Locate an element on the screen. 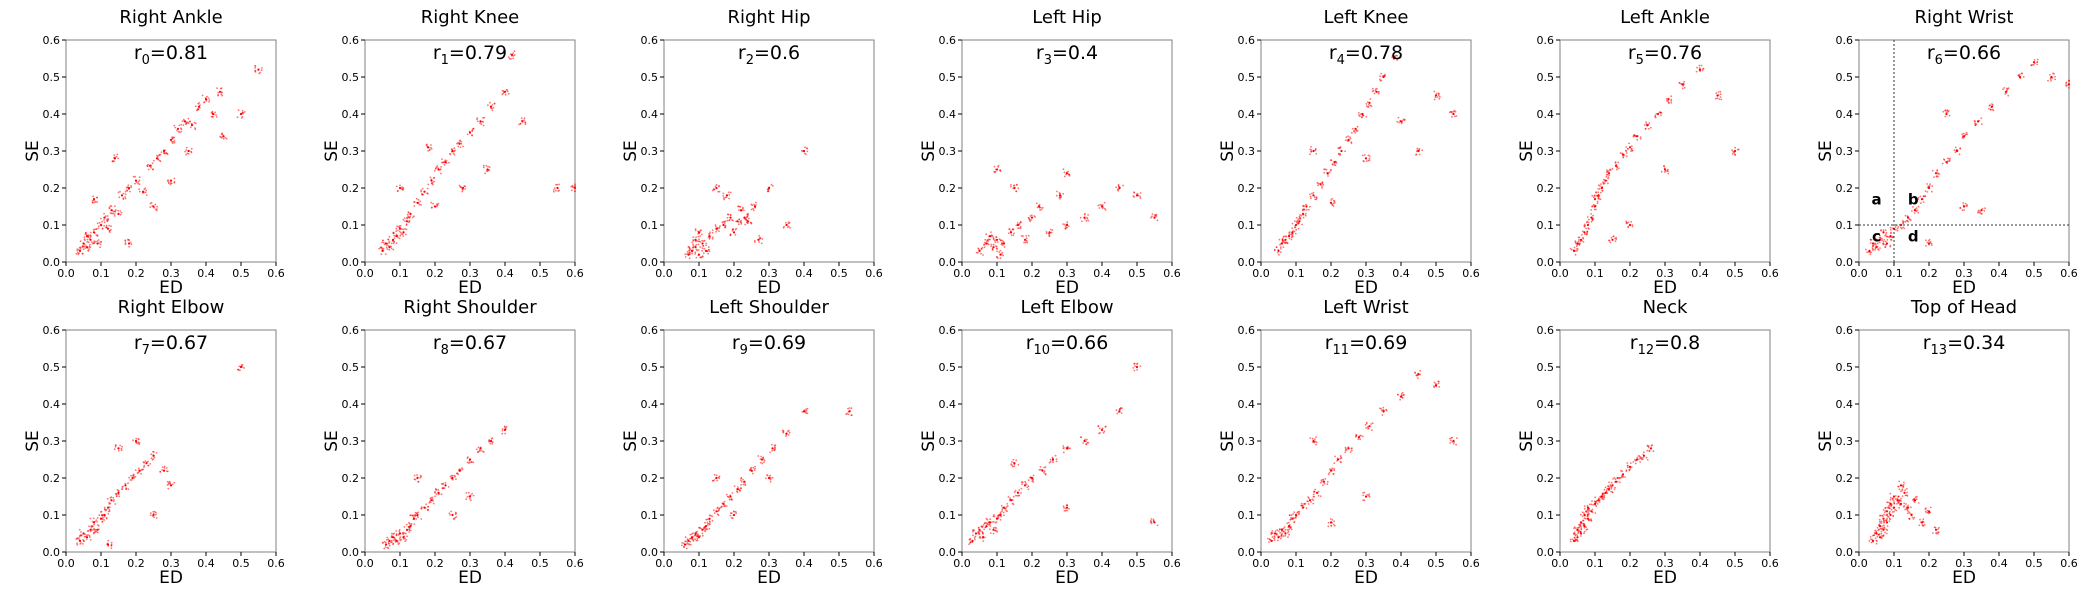  correlation-value: =0.69 is located at coordinates (777, 343).